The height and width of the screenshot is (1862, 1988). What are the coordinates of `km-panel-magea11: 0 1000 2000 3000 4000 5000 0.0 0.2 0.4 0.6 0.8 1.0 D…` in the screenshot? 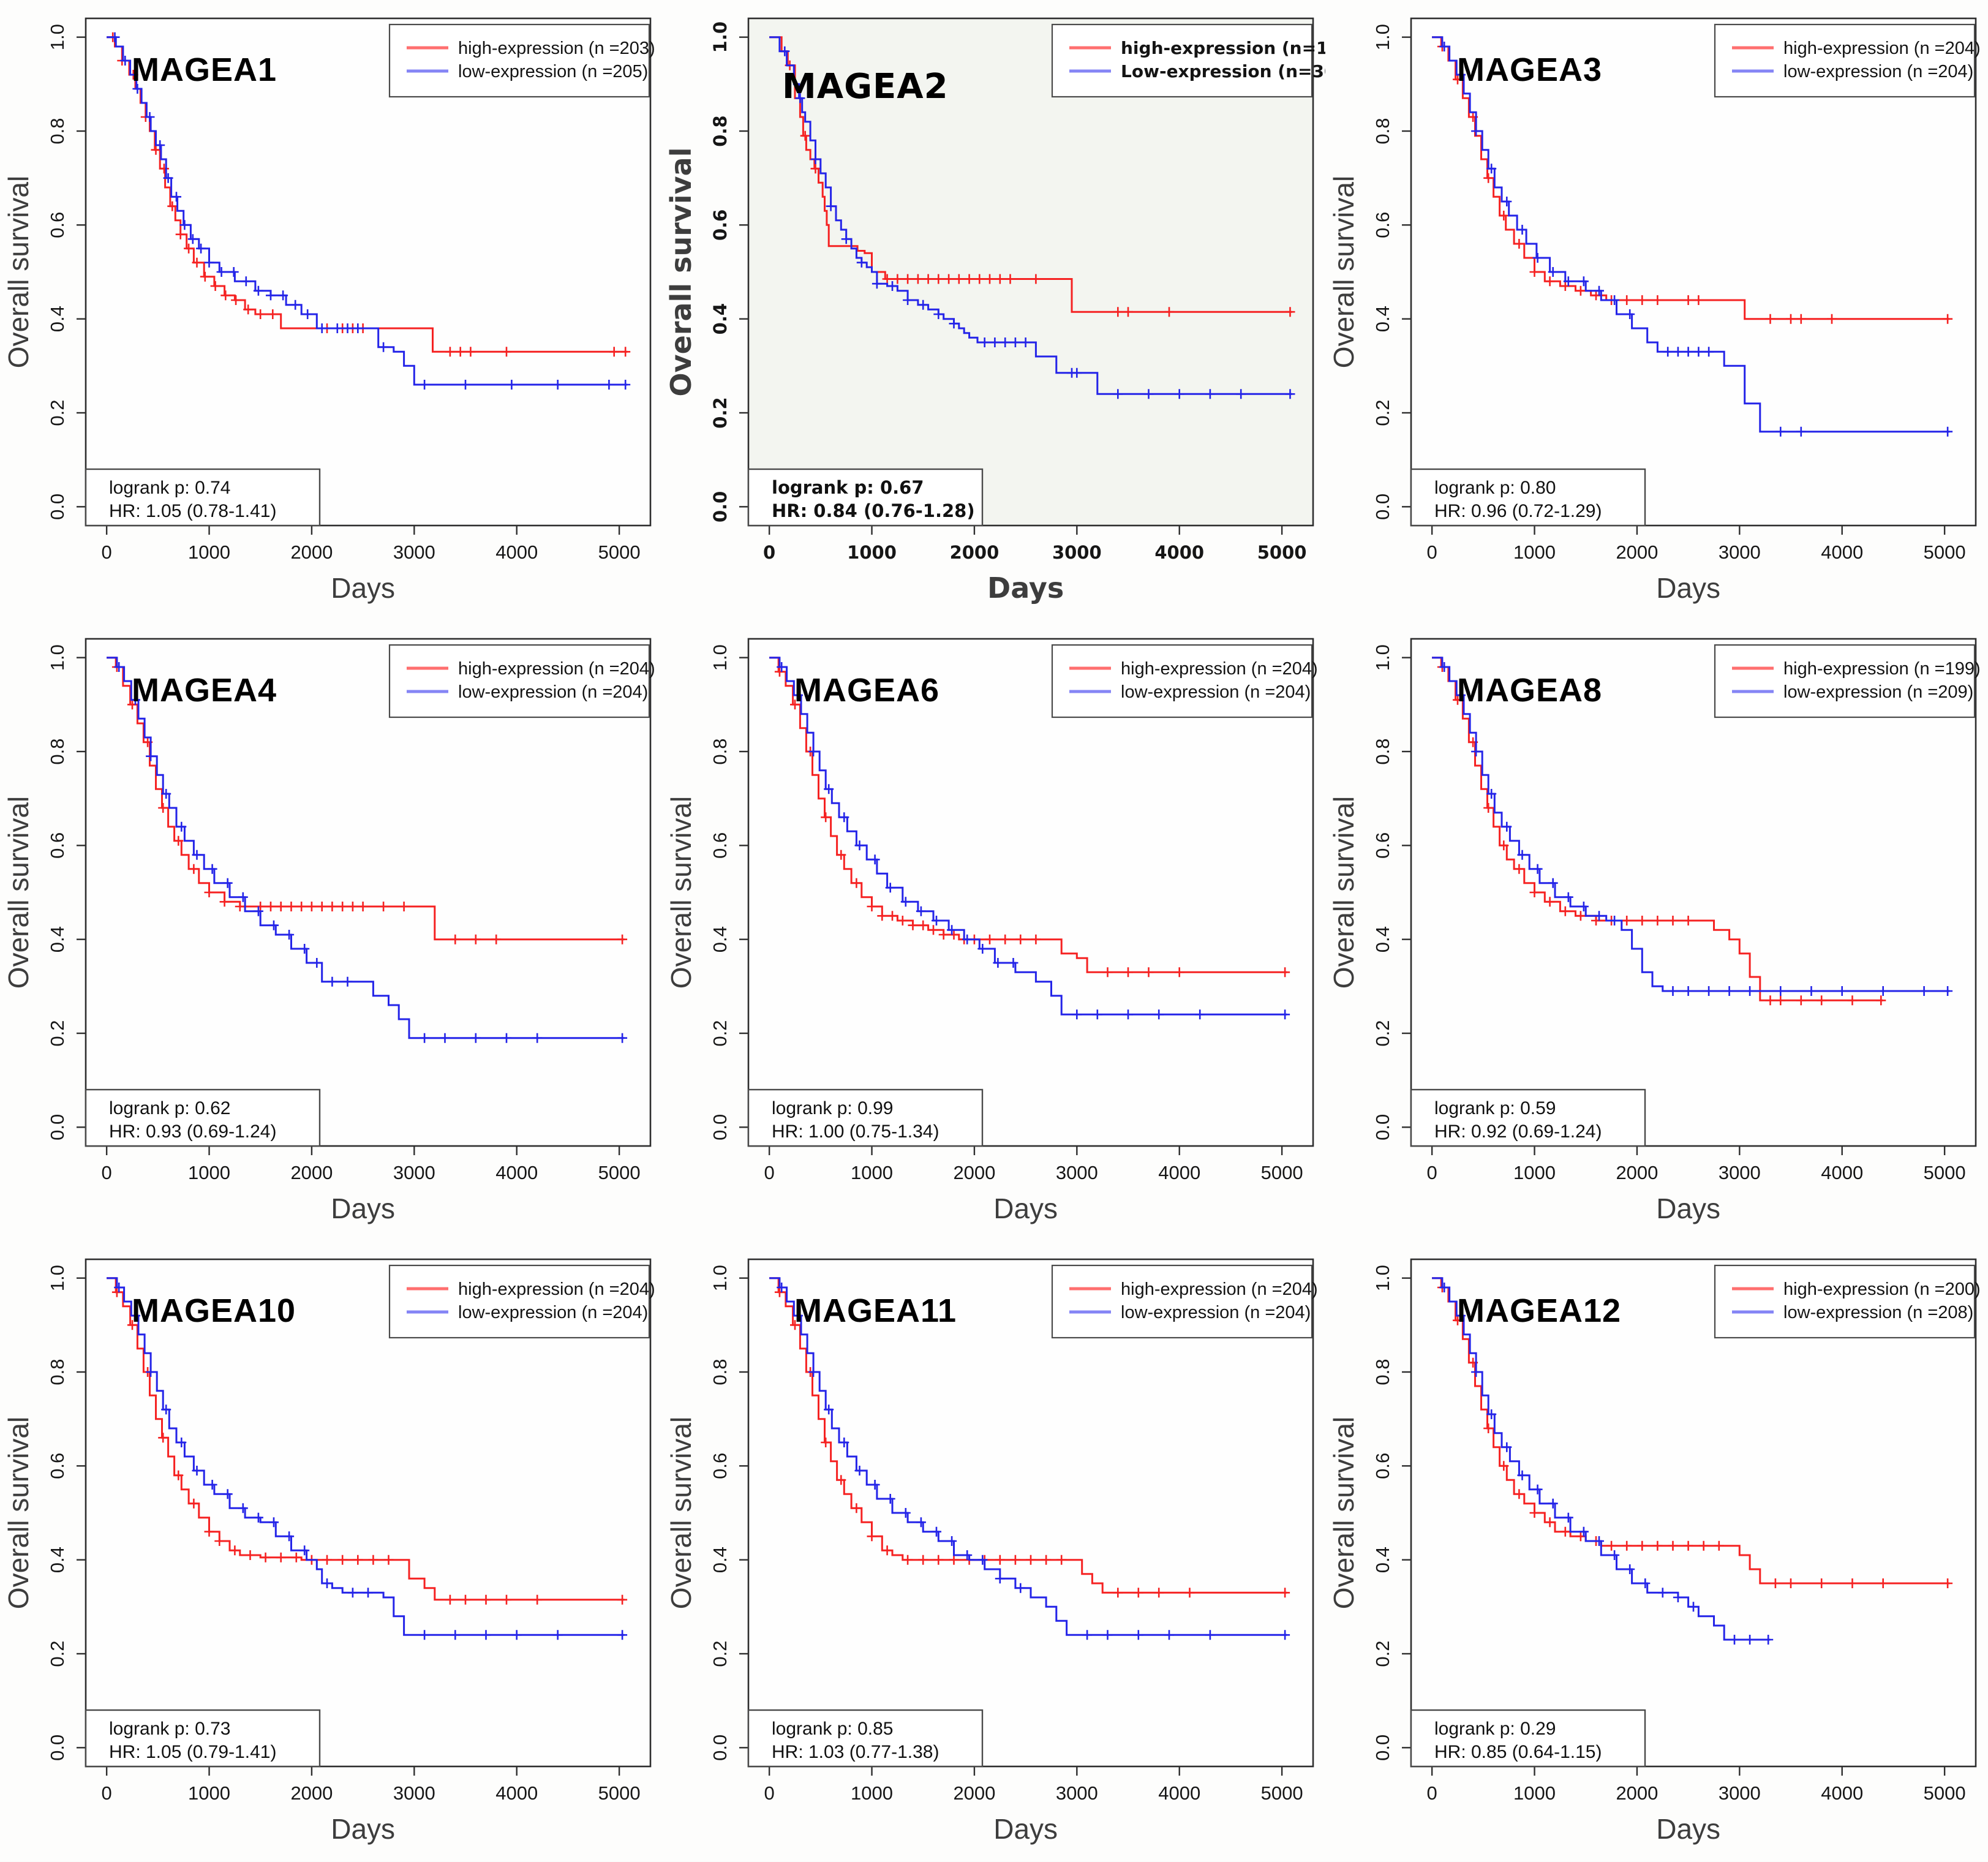 It's located at (994, 1551).